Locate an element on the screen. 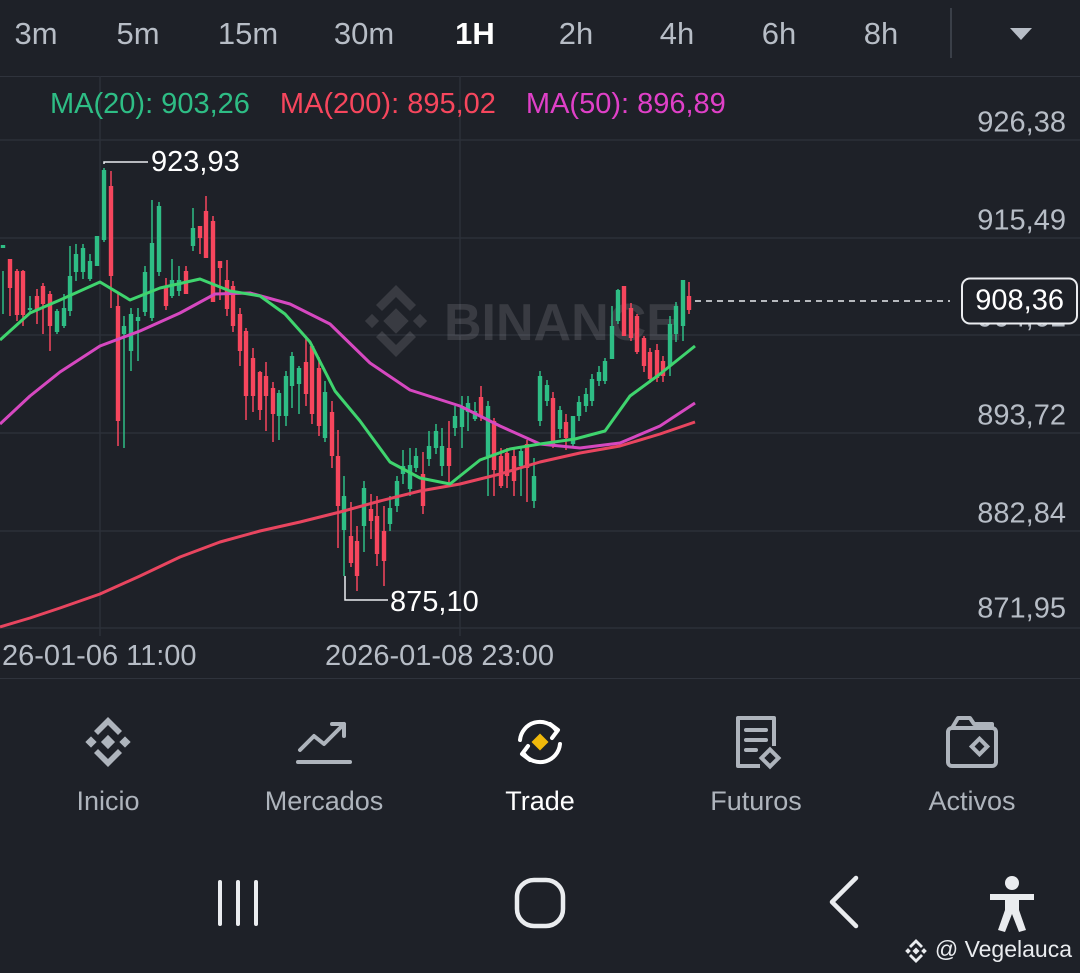 This screenshot has height=973, width=1080. tab-3m: 3m is located at coordinates (36, 33).